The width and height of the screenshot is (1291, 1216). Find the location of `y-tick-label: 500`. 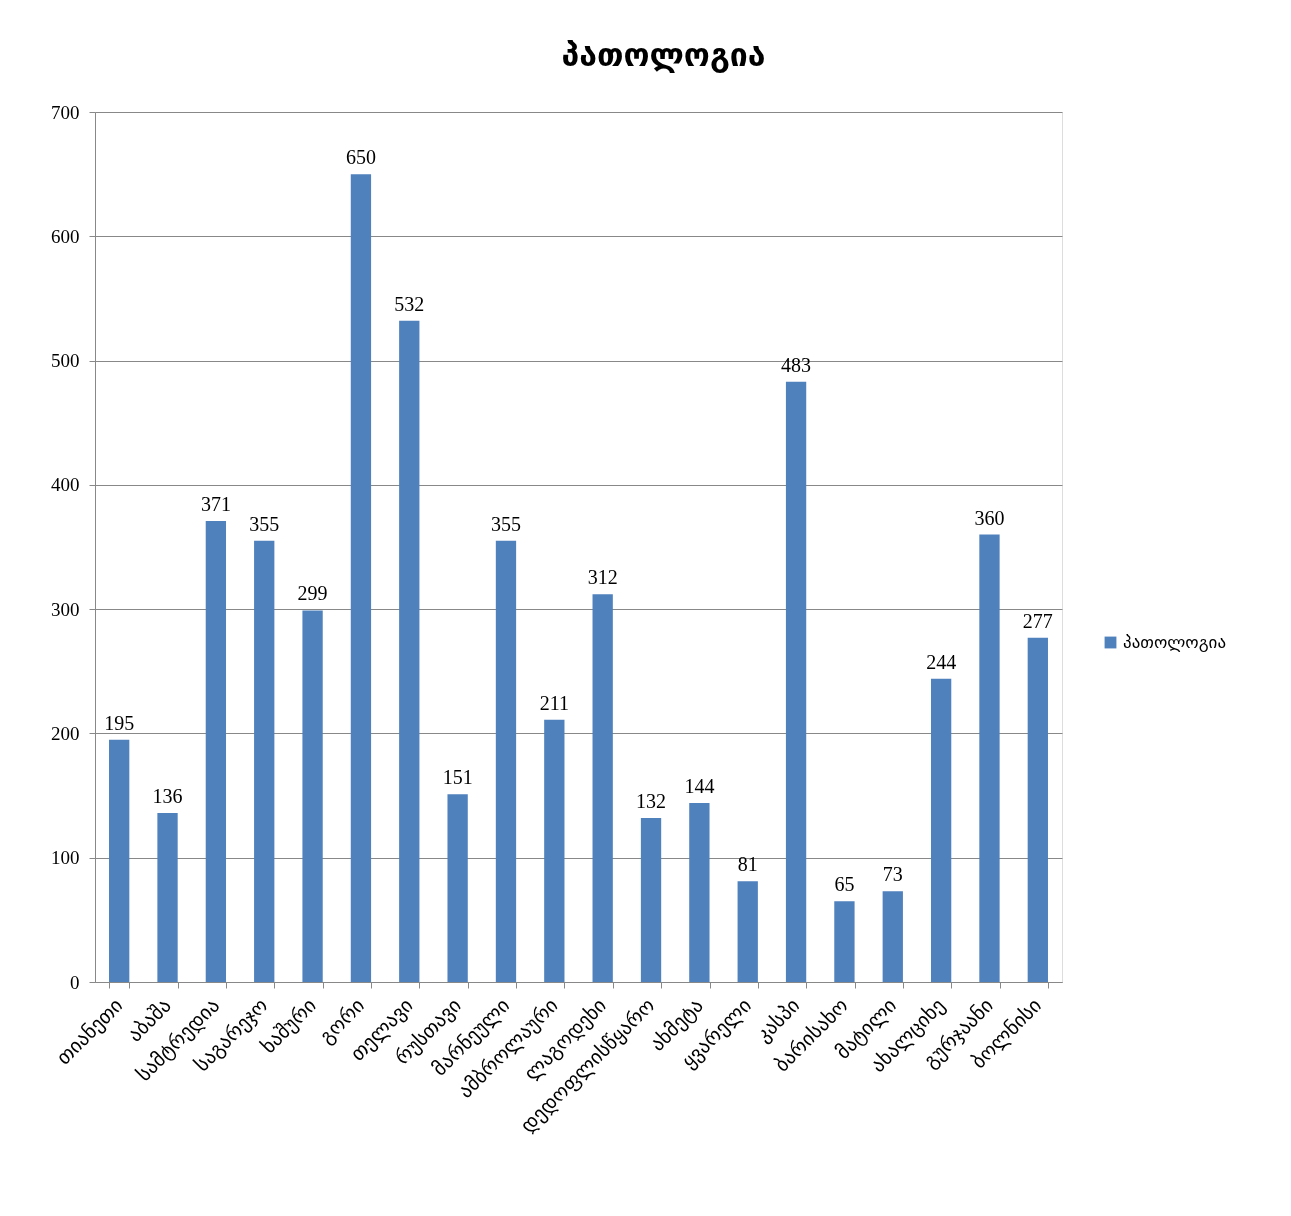

y-tick-label: 500 is located at coordinates (65, 361).